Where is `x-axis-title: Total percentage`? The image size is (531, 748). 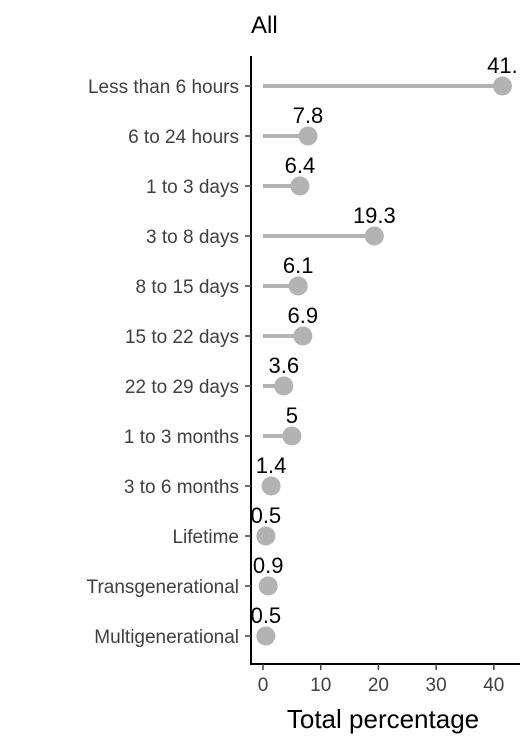
x-axis-title: Total percentage is located at coordinates (383, 719).